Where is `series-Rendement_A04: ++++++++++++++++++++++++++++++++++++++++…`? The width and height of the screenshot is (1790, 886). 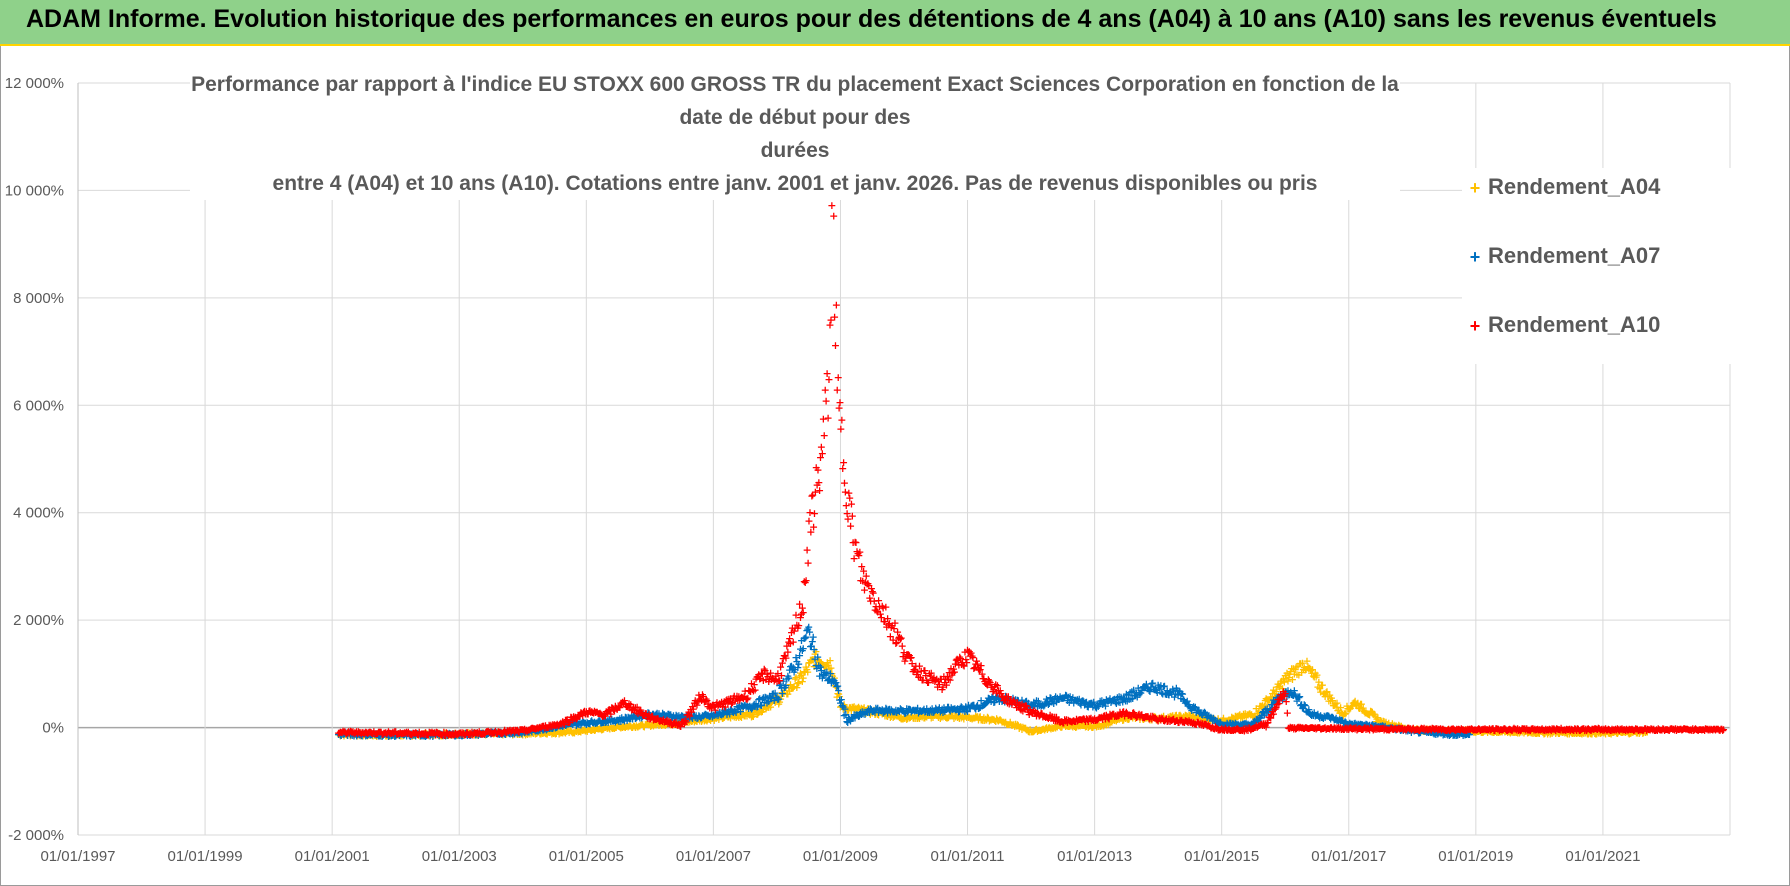
series-Rendement_A04: ++++++++++++++++++++++++++++++++++++++++… is located at coordinates (993, 694).